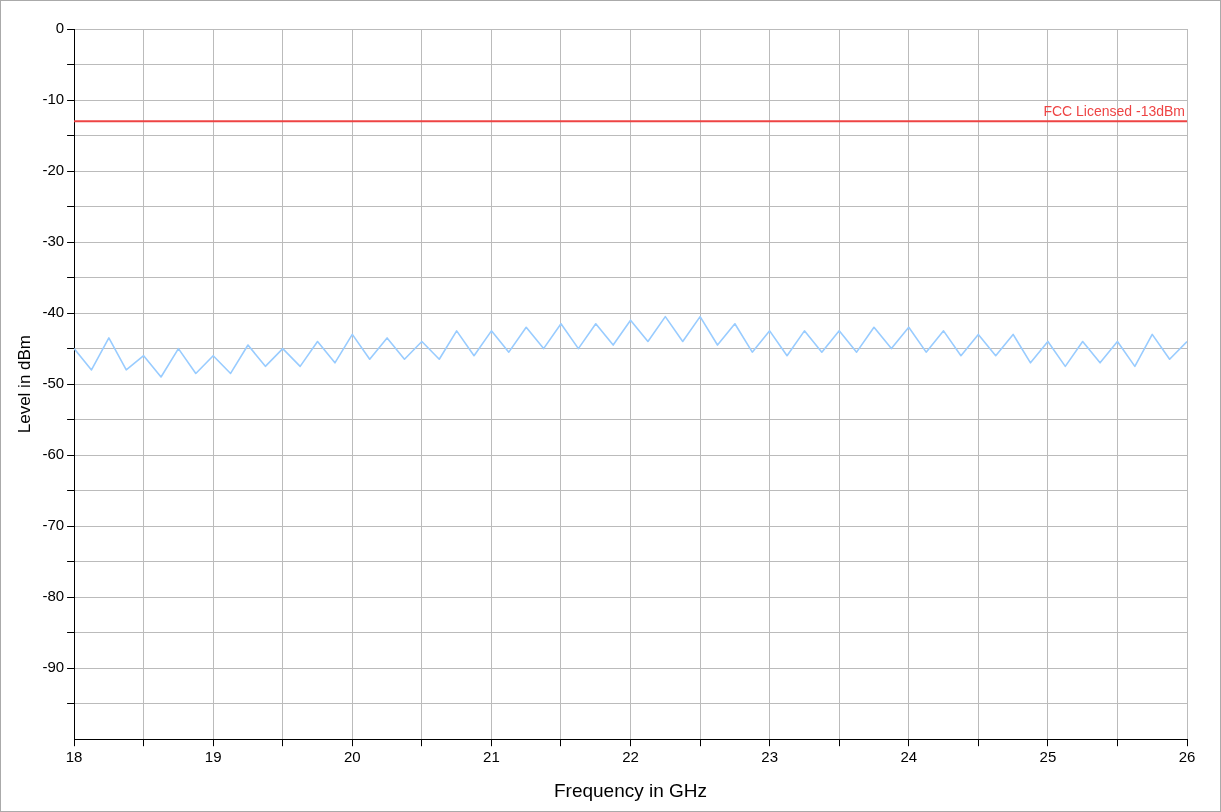 This screenshot has height=812, width=1221. I want to click on y-tick-label: -70, so click(53, 525).